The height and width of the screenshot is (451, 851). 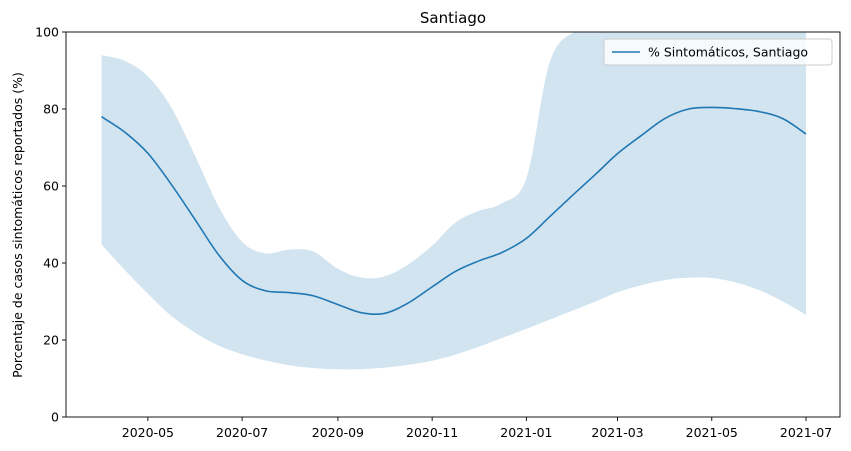 What do you see at coordinates (453, 18) in the screenshot?
I see `chart-title: Santiago` at bounding box center [453, 18].